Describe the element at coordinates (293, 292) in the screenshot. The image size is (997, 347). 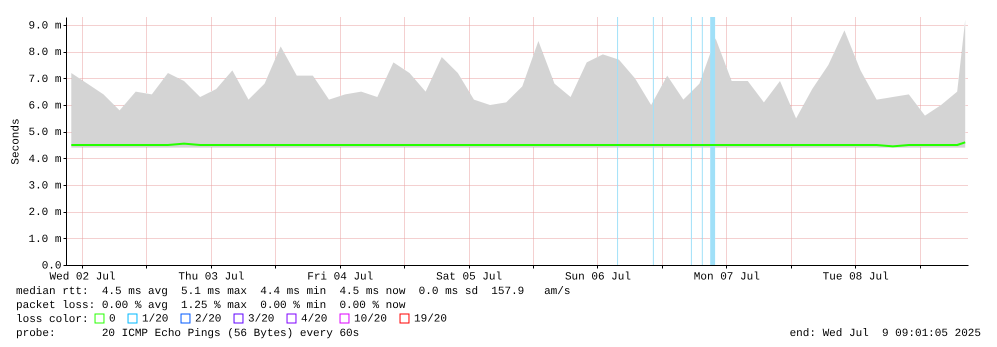
I see `text: median rtt: 4.5 ms avg 5.1 ms max 4.4 ms min 4.5 ms now 0.0 ms sd 157.9 am/s` at that location.